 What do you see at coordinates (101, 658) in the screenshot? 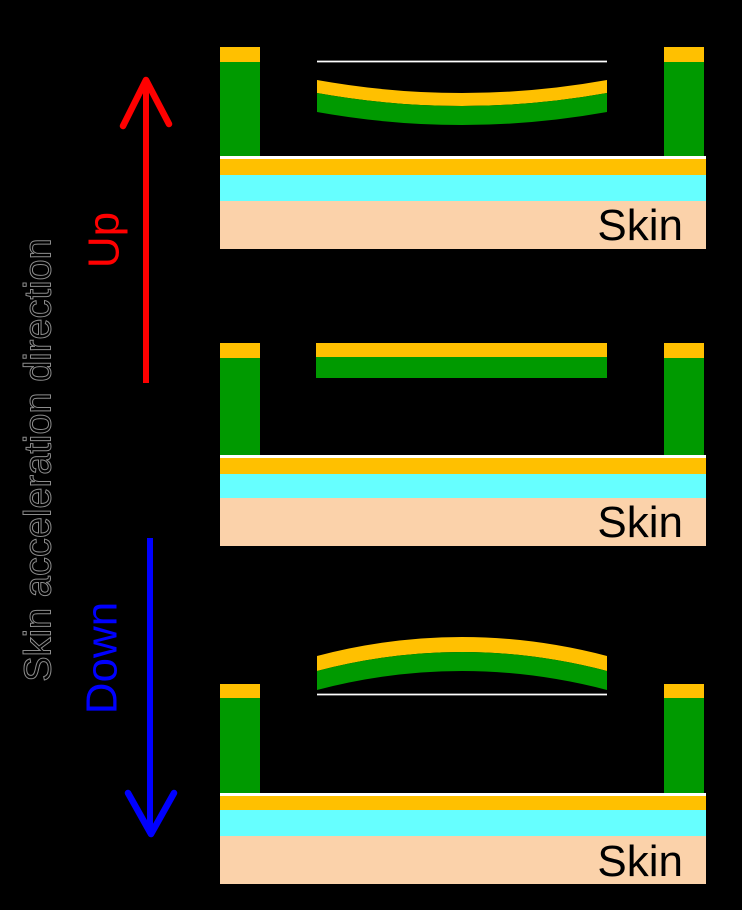
I see `down-arrow-label: Down` at bounding box center [101, 658].